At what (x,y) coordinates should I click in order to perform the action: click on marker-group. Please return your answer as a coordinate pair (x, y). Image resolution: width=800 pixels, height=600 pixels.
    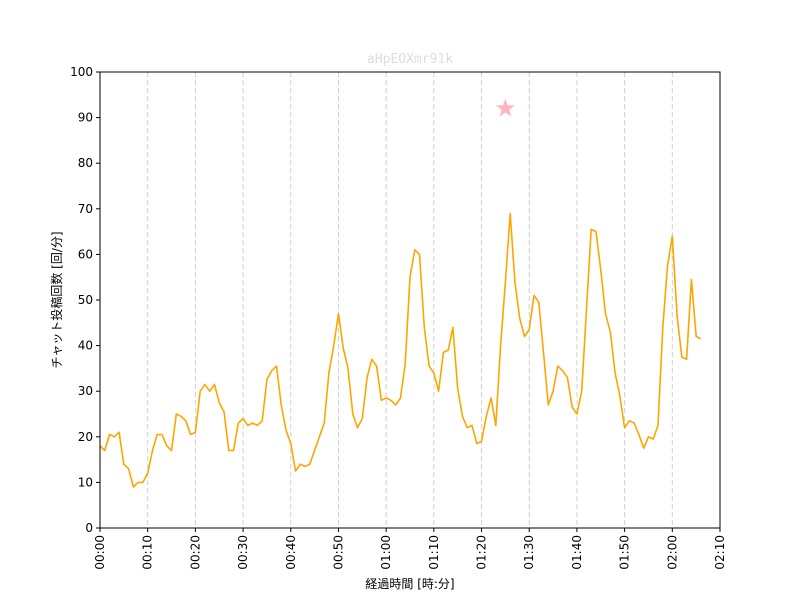
    Looking at the image, I should click on (505, 107).